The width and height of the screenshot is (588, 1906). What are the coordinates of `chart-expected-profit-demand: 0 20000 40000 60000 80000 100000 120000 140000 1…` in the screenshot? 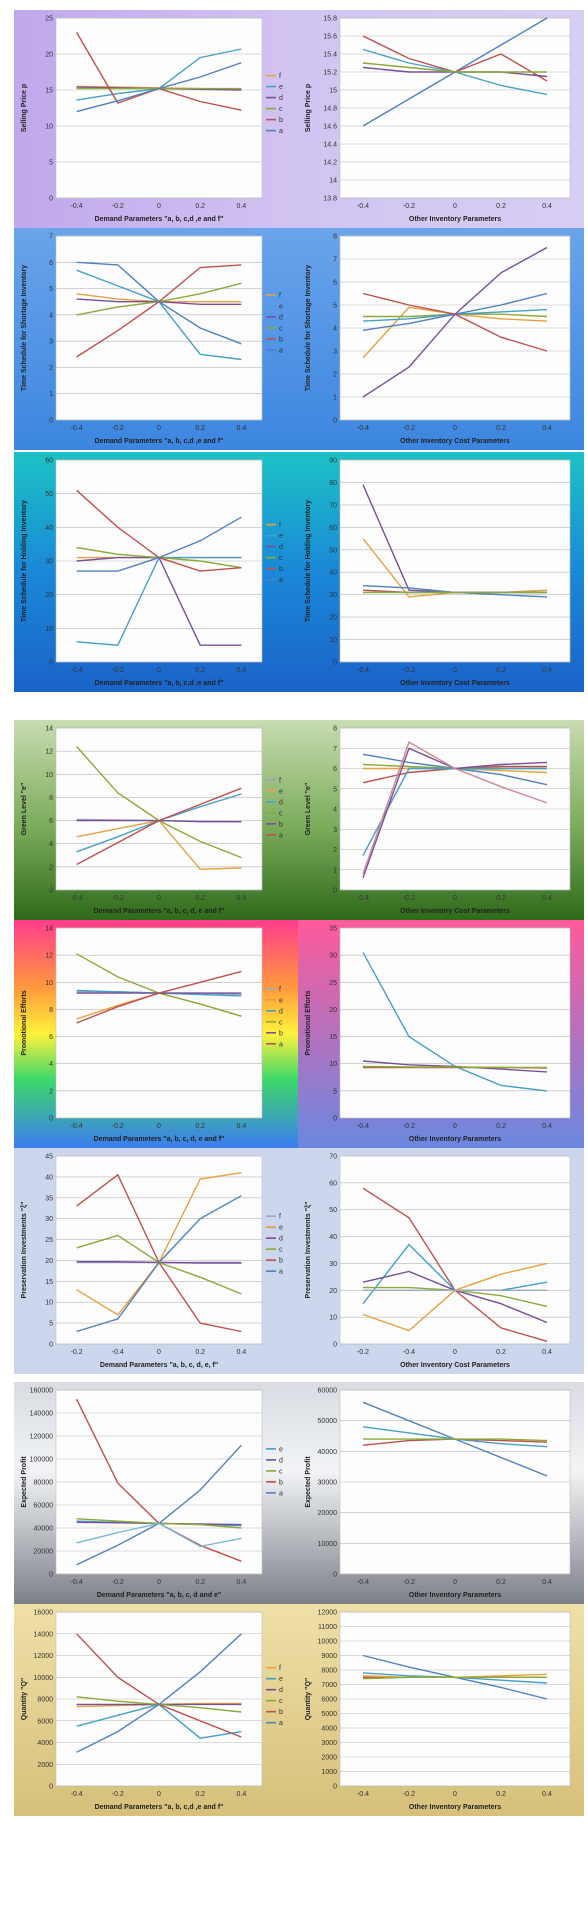 It's located at (152, 1494).